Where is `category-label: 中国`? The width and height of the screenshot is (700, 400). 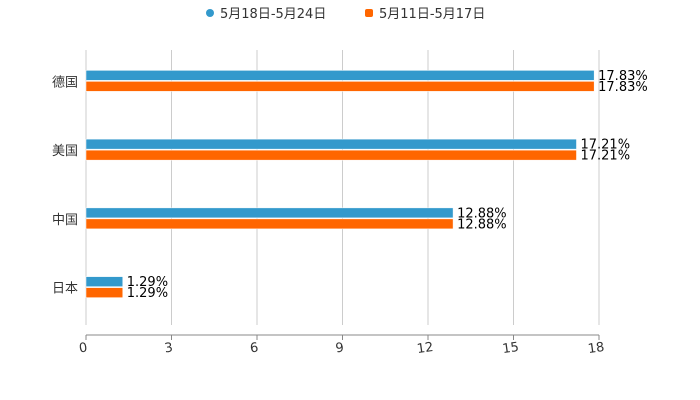
category-label: 中国 is located at coordinates (65, 220).